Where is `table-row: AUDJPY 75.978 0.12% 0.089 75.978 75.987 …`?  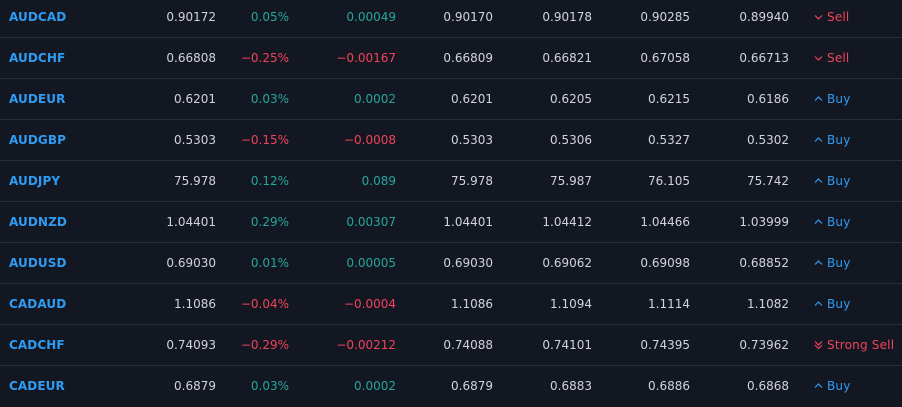 table-row: AUDJPY 75.978 0.12% 0.089 75.978 75.987 … is located at coordinates (451, 181).